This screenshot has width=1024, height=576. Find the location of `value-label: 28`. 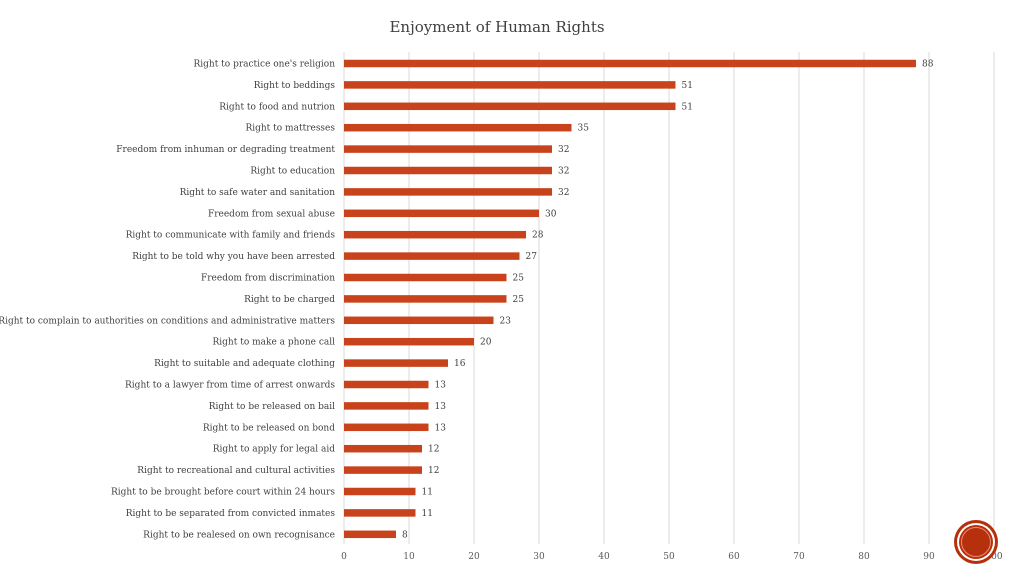

value-label: 28 is located at coordinates (538, 236).